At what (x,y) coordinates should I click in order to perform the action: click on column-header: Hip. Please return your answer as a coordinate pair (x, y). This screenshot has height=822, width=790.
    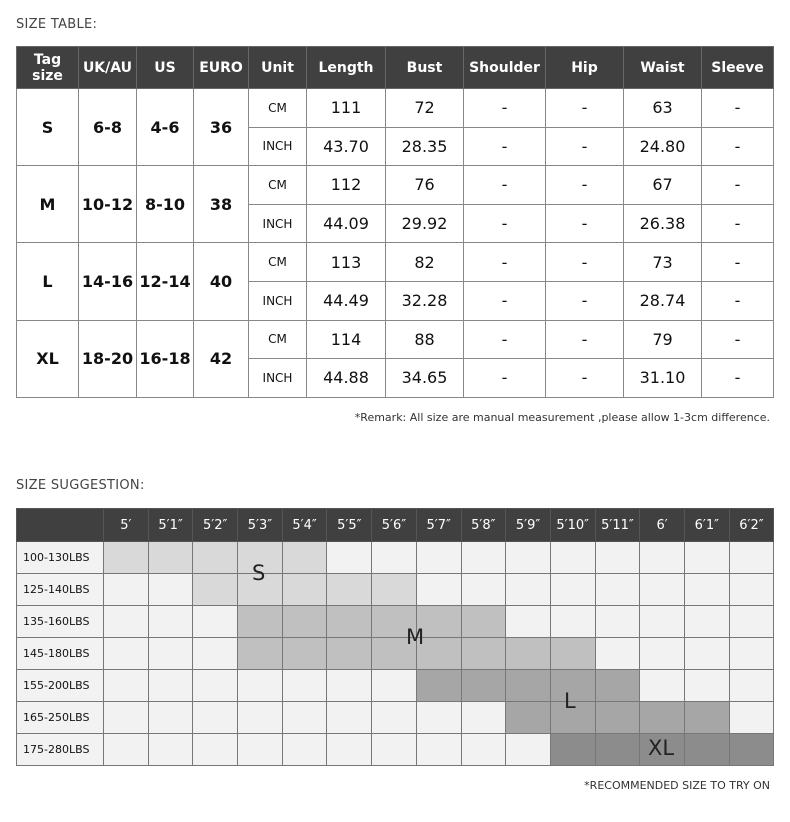
    Looking at the image, I should click on (584, 67).